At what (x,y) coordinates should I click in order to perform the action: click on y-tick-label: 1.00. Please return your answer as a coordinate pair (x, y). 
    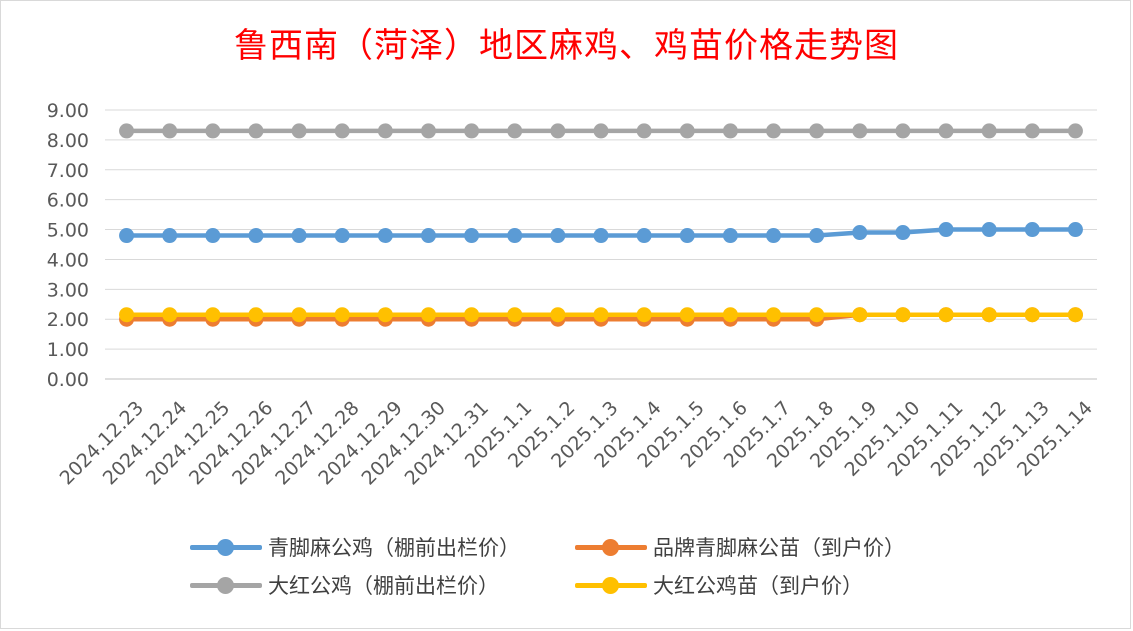
    Looking at the image, I should click on (68, 350).